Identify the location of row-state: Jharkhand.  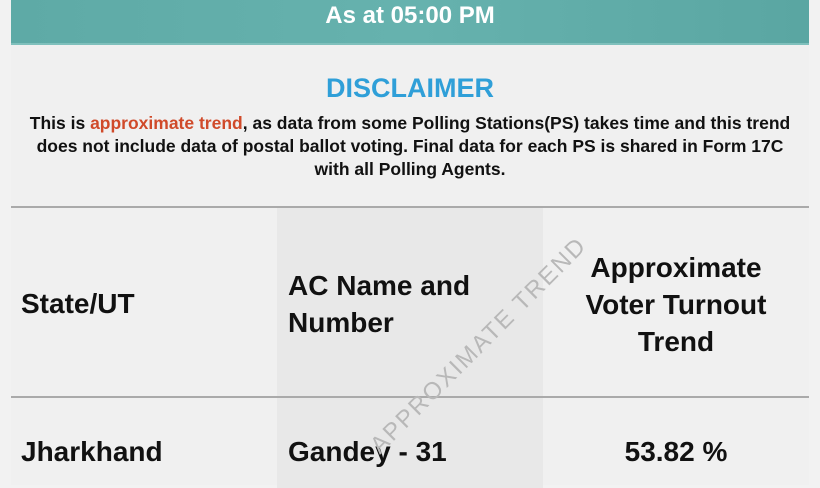
(92, 451).